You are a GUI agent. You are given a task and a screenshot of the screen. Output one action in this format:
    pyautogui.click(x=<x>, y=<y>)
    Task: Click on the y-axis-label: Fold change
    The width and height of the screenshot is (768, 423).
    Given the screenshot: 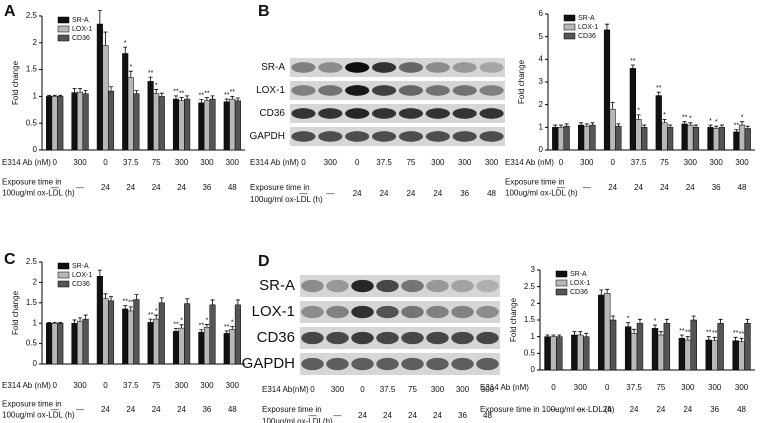 What is the action you would take?
    pyautogui.click(x=513, y=319)
    